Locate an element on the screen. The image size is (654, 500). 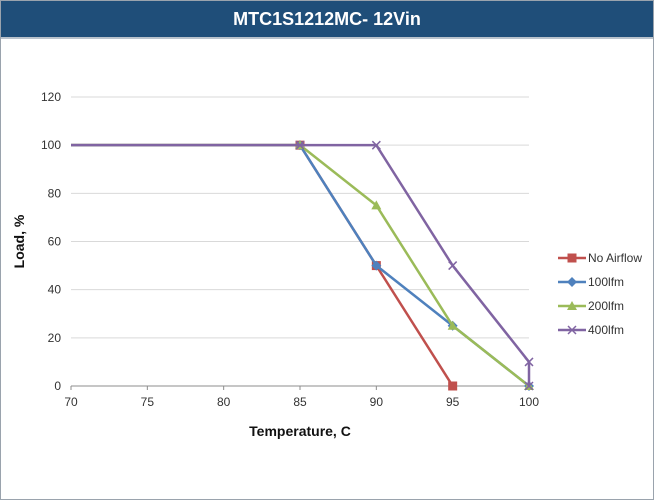
x-axis-label: Temperature, C is located at coordinates (300, 431).